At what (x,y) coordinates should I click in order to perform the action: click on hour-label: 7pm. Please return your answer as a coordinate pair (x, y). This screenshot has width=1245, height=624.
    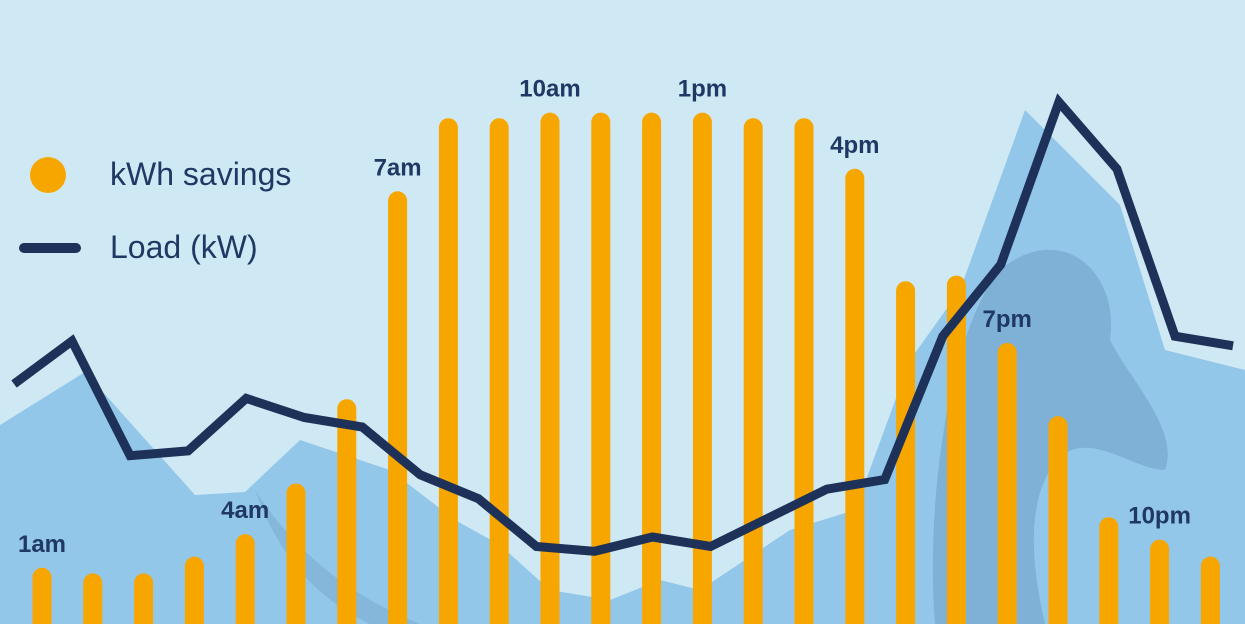
    Looking at the image, I should click on (1007, 319).